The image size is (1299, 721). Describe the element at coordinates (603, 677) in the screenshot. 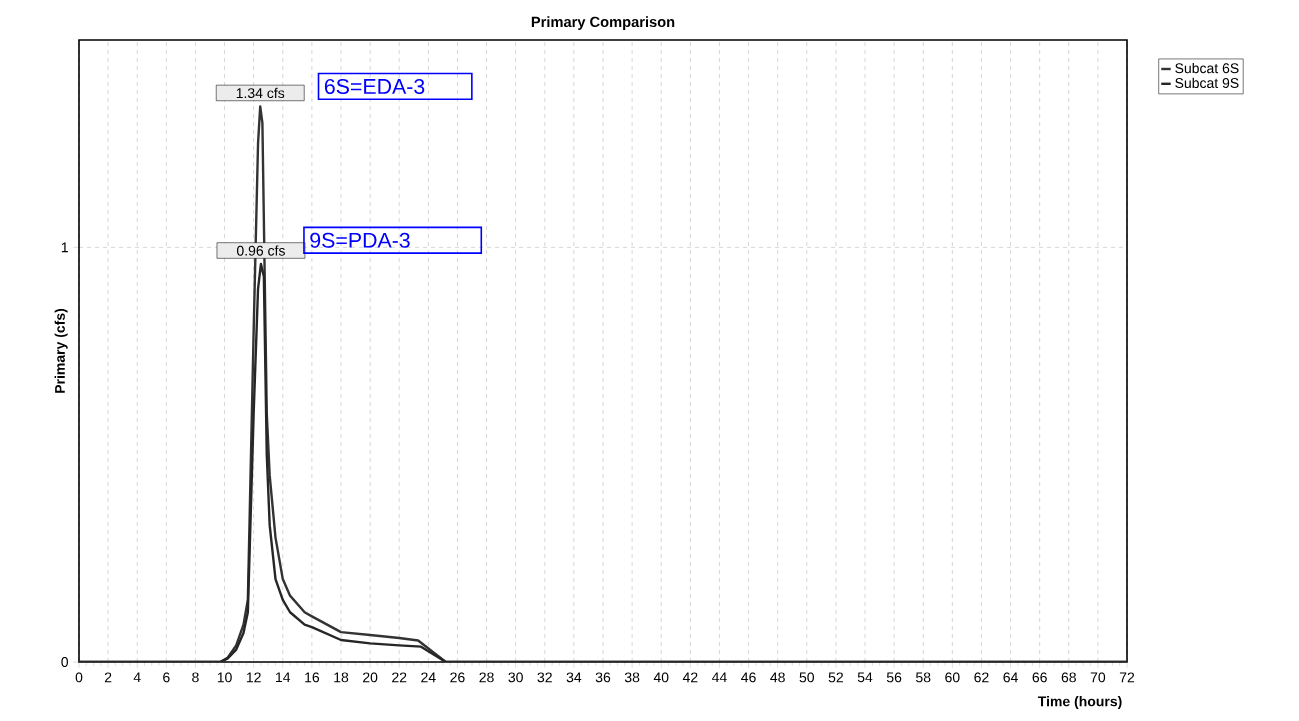

I see `x-tick-label: 36` at that location.